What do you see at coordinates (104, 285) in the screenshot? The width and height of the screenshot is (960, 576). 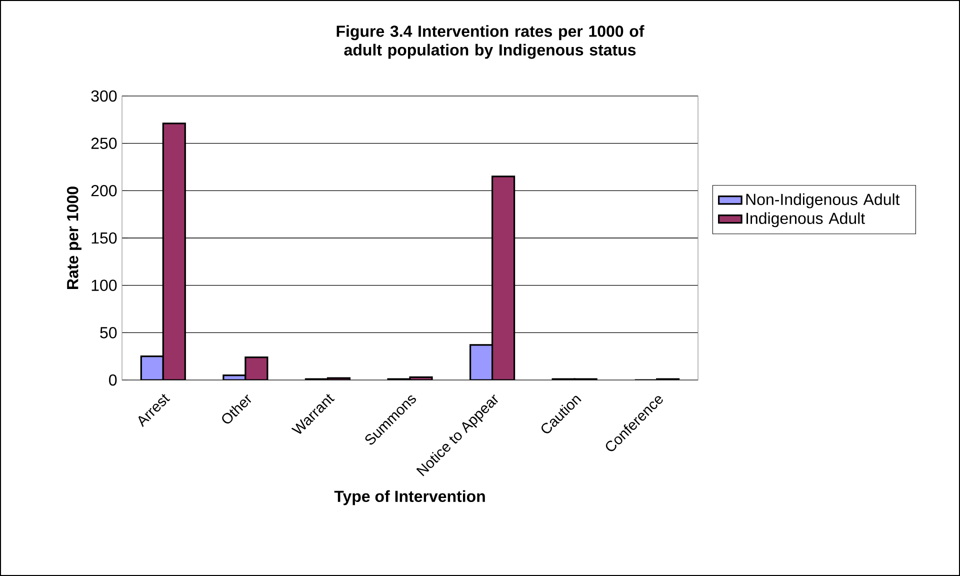 I see `y-tick-label: 100` at bounding box center [104, 285].